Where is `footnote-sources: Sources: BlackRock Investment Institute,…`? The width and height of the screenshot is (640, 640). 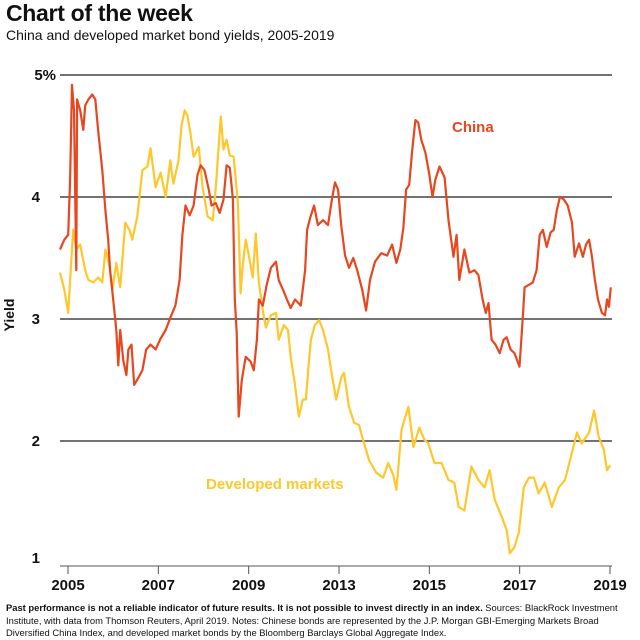
footnote-sources: Sources: BlackRock Investment Institute,… is located at coordinates (312, 620).